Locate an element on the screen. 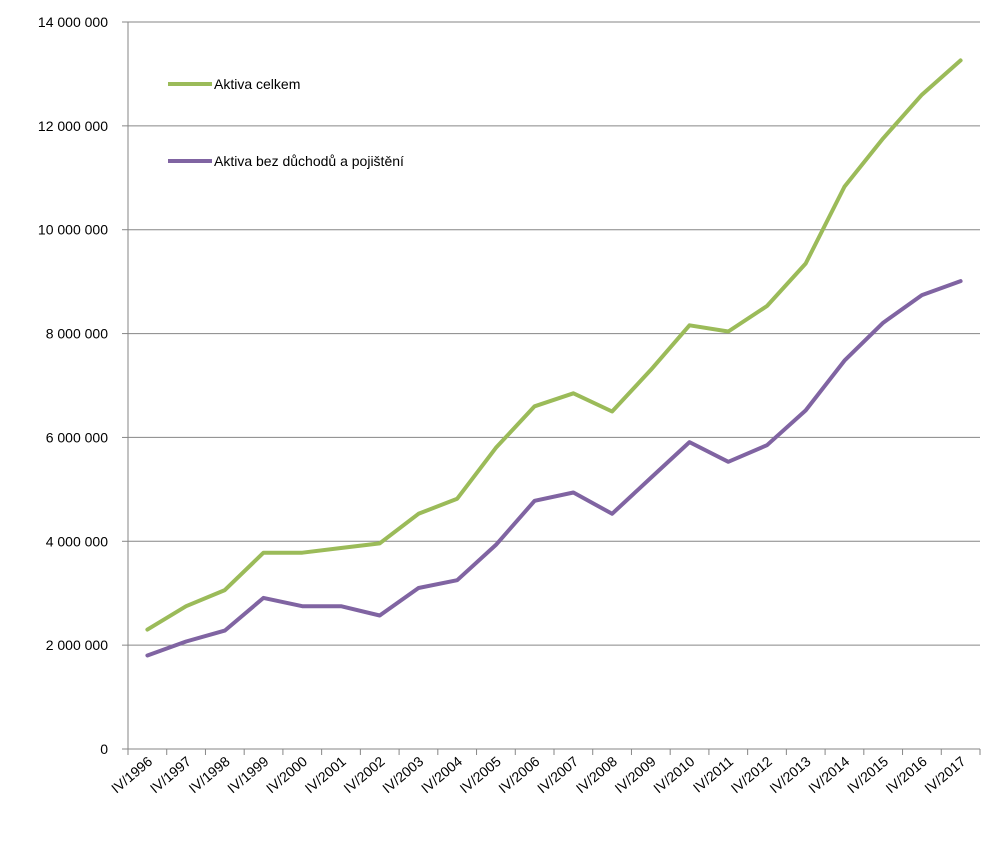  x-tick-label: IV/2010 is located at coordinates (673, 774).